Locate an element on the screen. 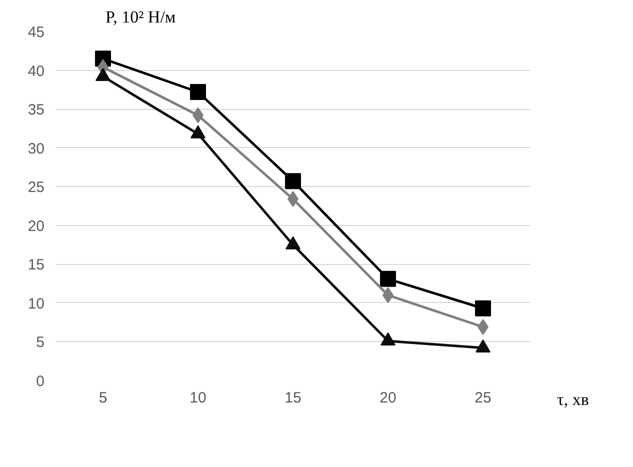  x-tick-label: 25 is located at coordinates (483, 398).